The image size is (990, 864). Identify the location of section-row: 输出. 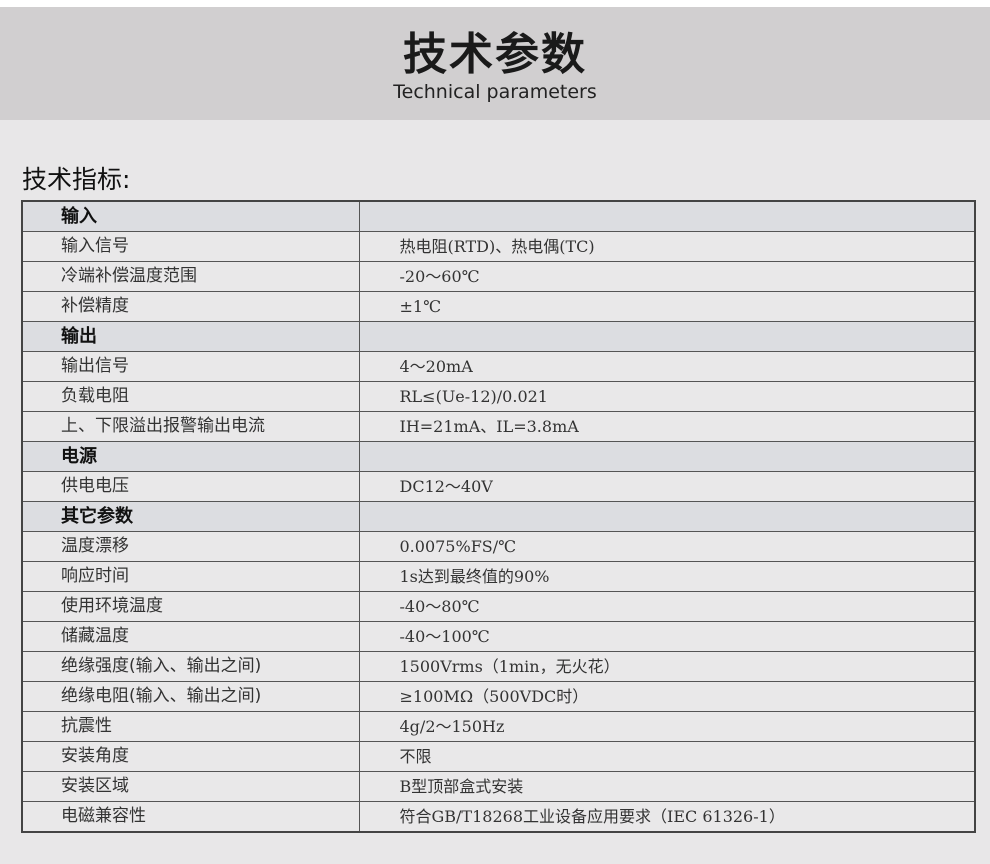
(498, 336).